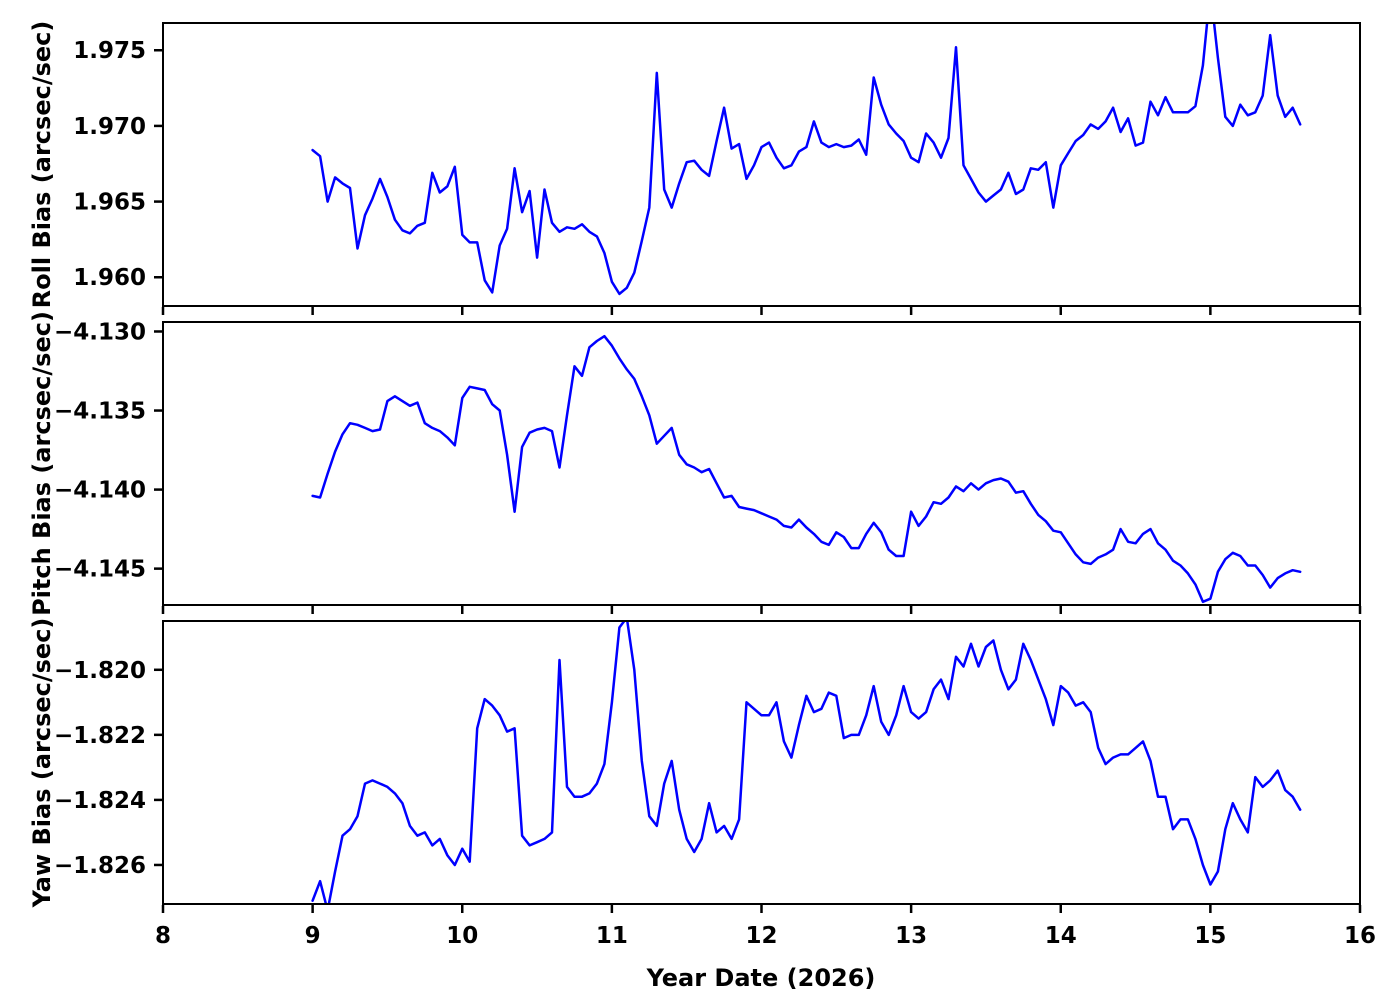 This screenshot has width=1400, height=1000. What do you see at coordinates (100, 570) in the screenshot?
I see `pitch-bias-y-tick-label: −4.145` at bounding box center [100, 570].